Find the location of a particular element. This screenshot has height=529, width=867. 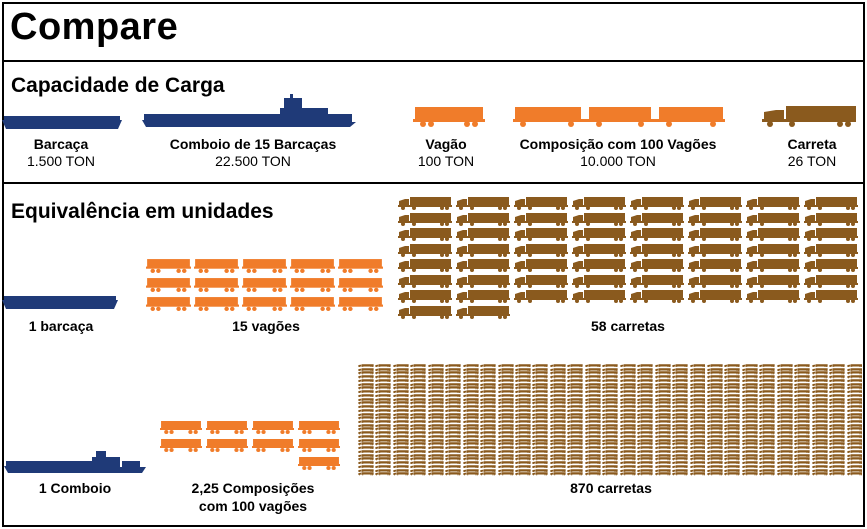

composition-icon is located at coordinates (319, 463).